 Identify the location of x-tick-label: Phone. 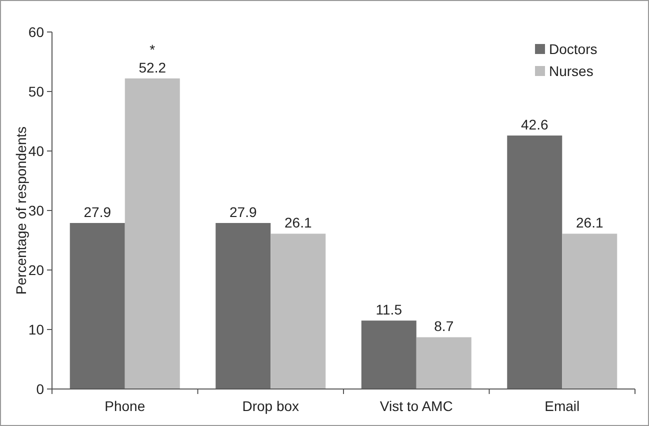
(125, 406).